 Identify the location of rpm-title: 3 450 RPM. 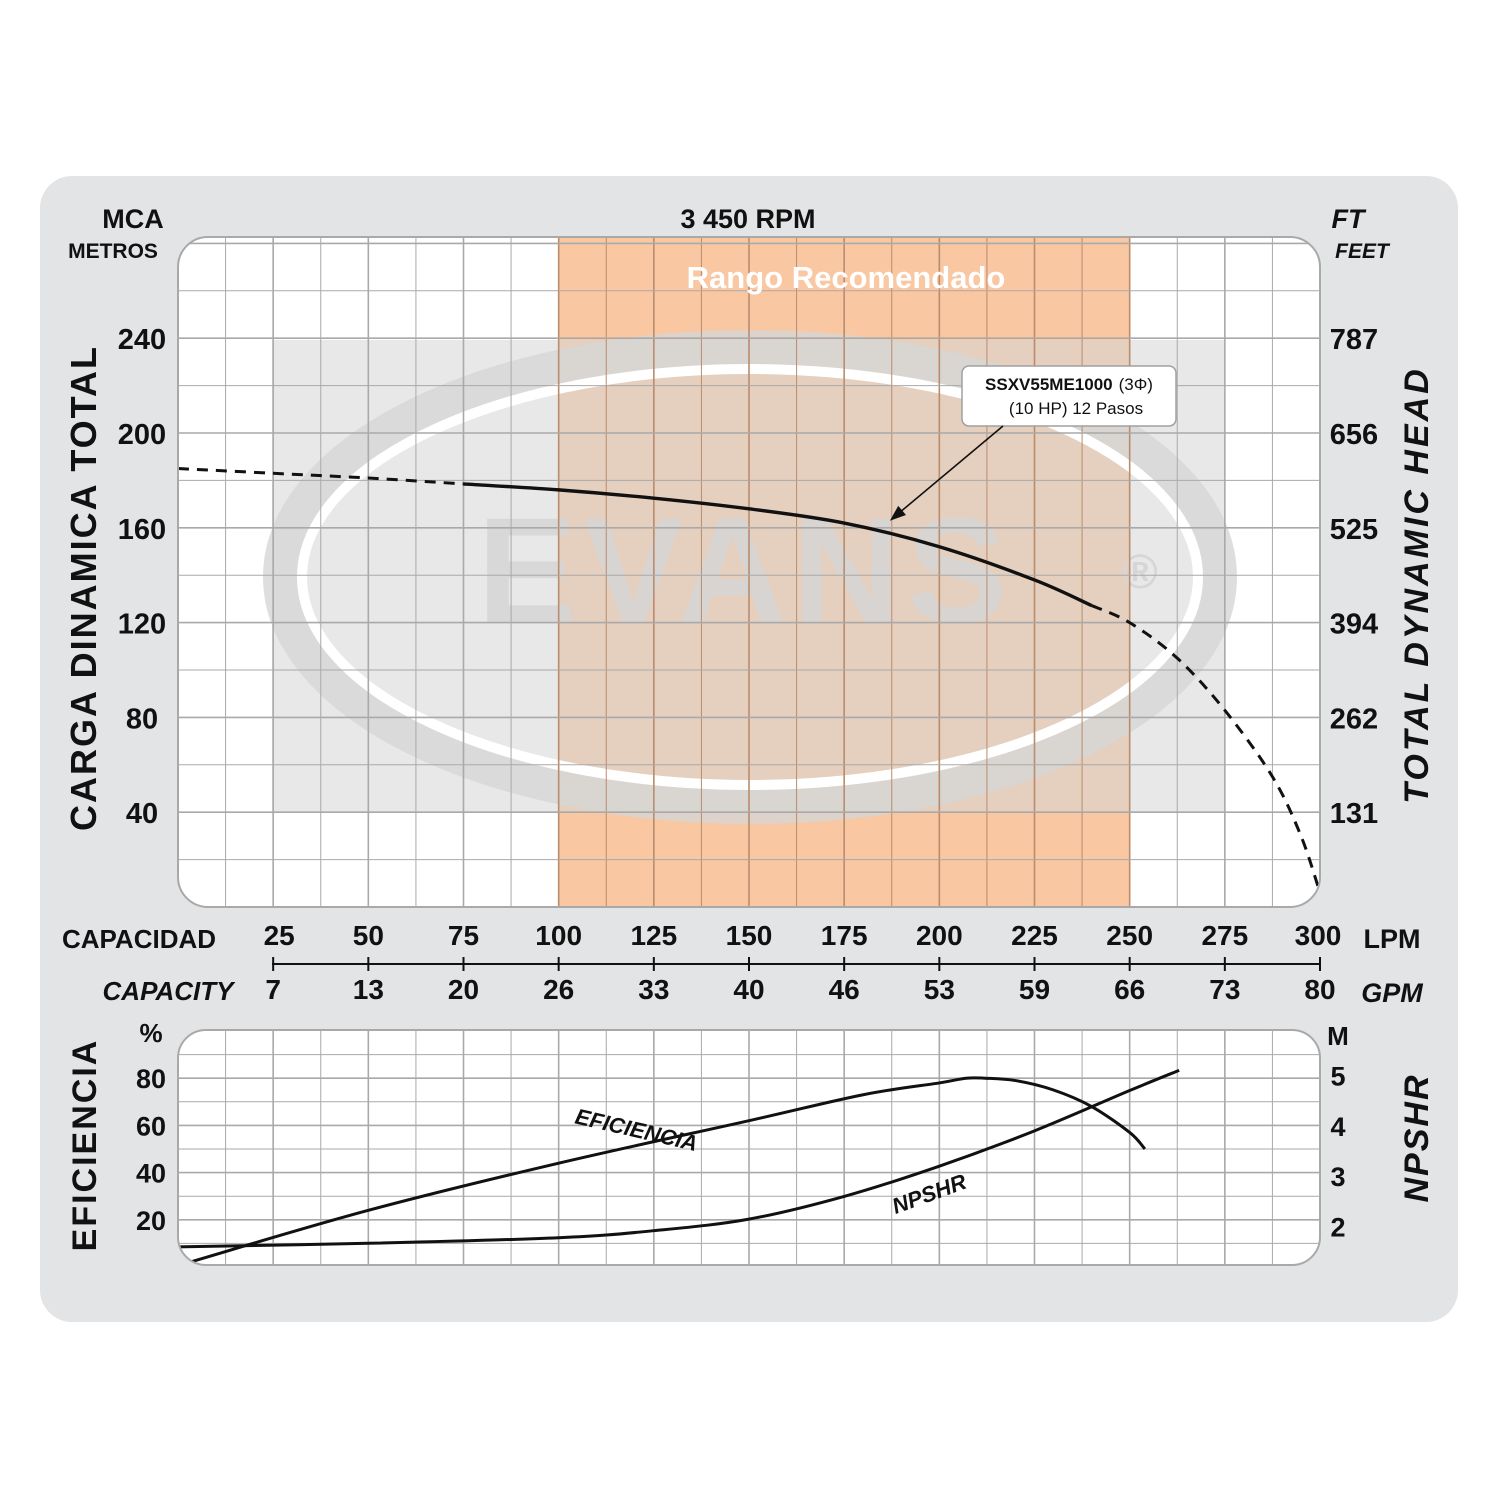
(747, 219).